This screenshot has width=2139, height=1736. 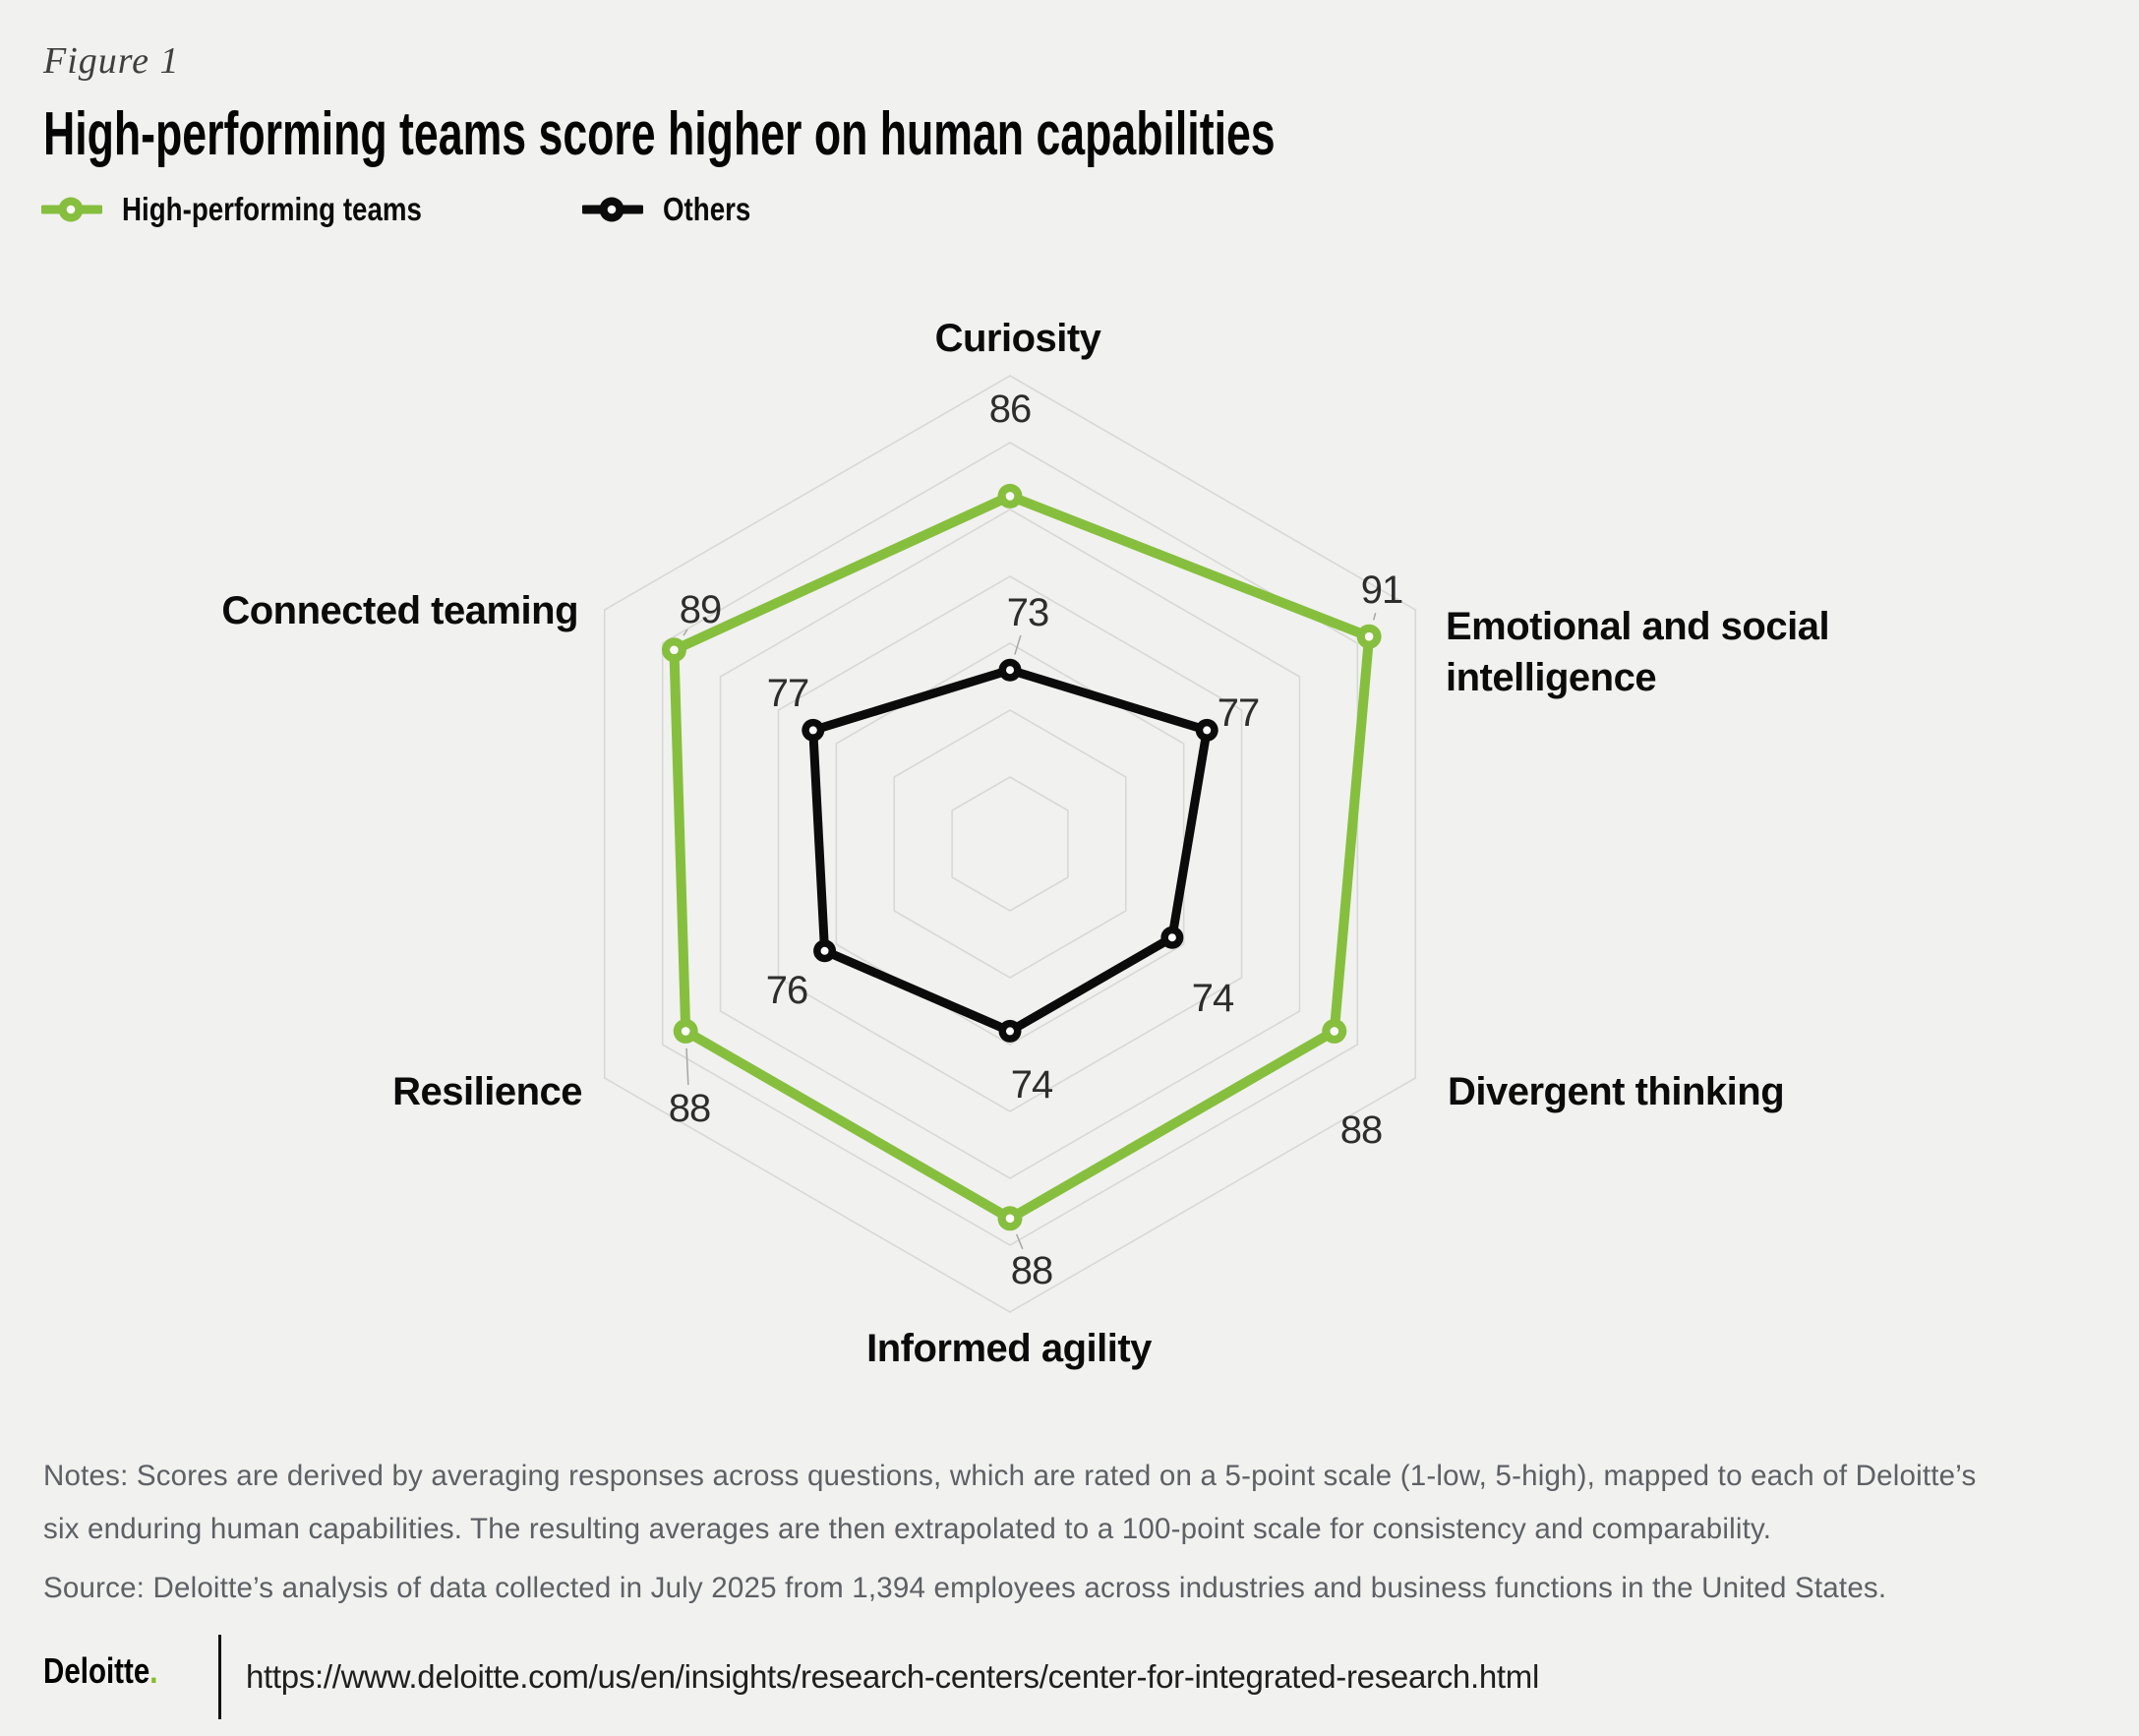 I want to click on value-label-high-performing-teams-resilience: 88, so click(x=690, y=1108).